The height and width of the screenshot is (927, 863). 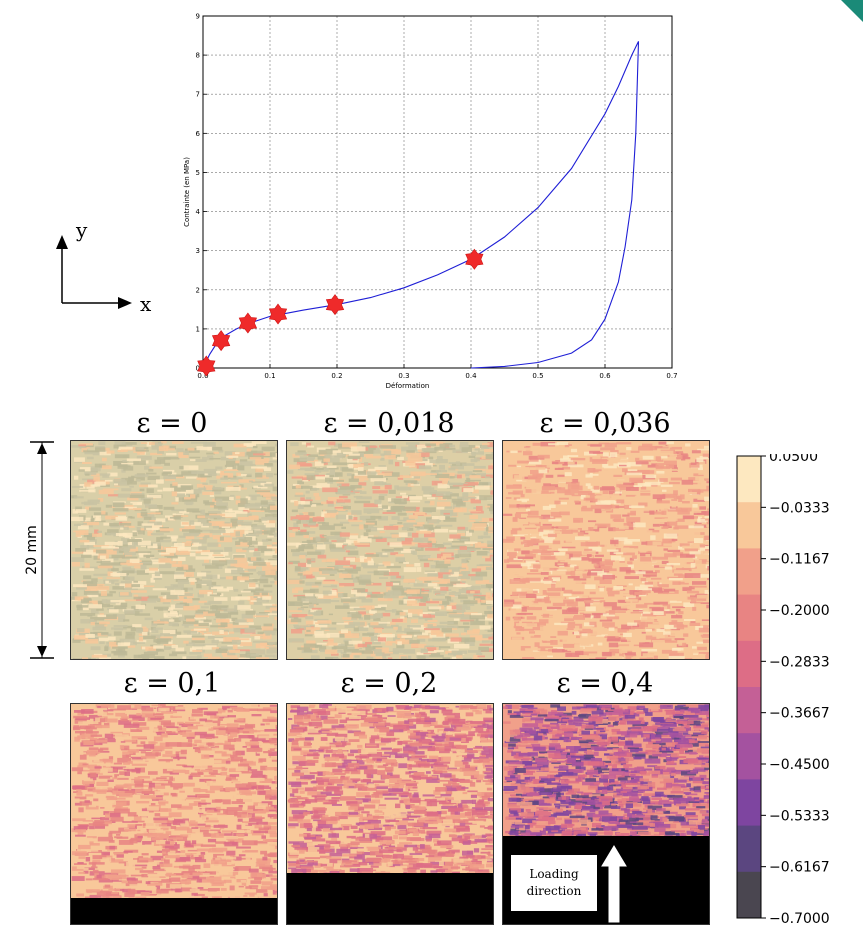 I want to click on colorbar-tick-label: −0.4500, so click(x=799, y=765).